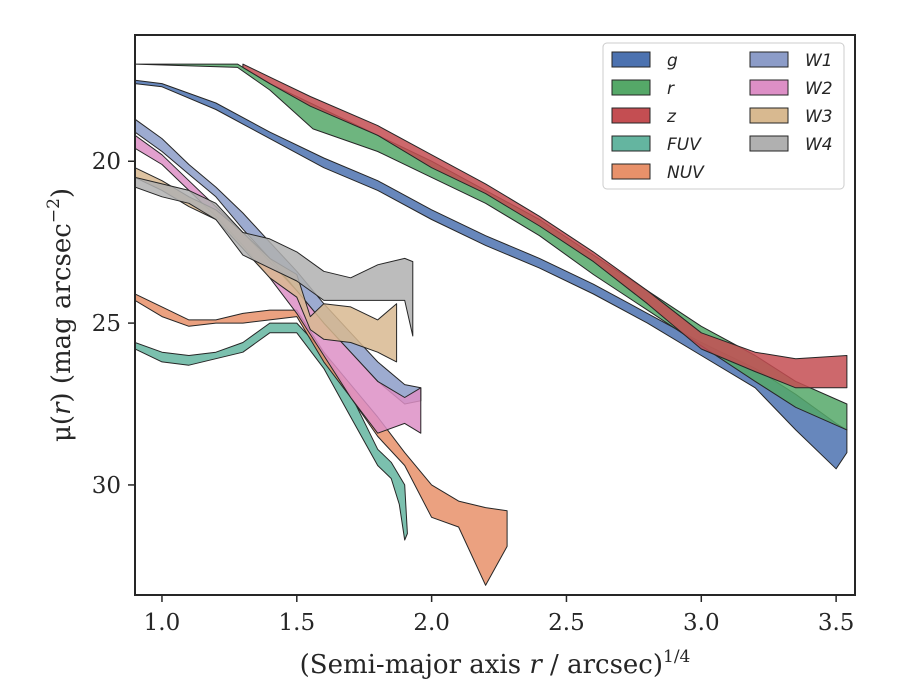 The image size is (900, 700). What do you see at coordinates (62, 408) in the screenshot?
I see `y-axis-label-var: r` at bounding box center [62, 408].